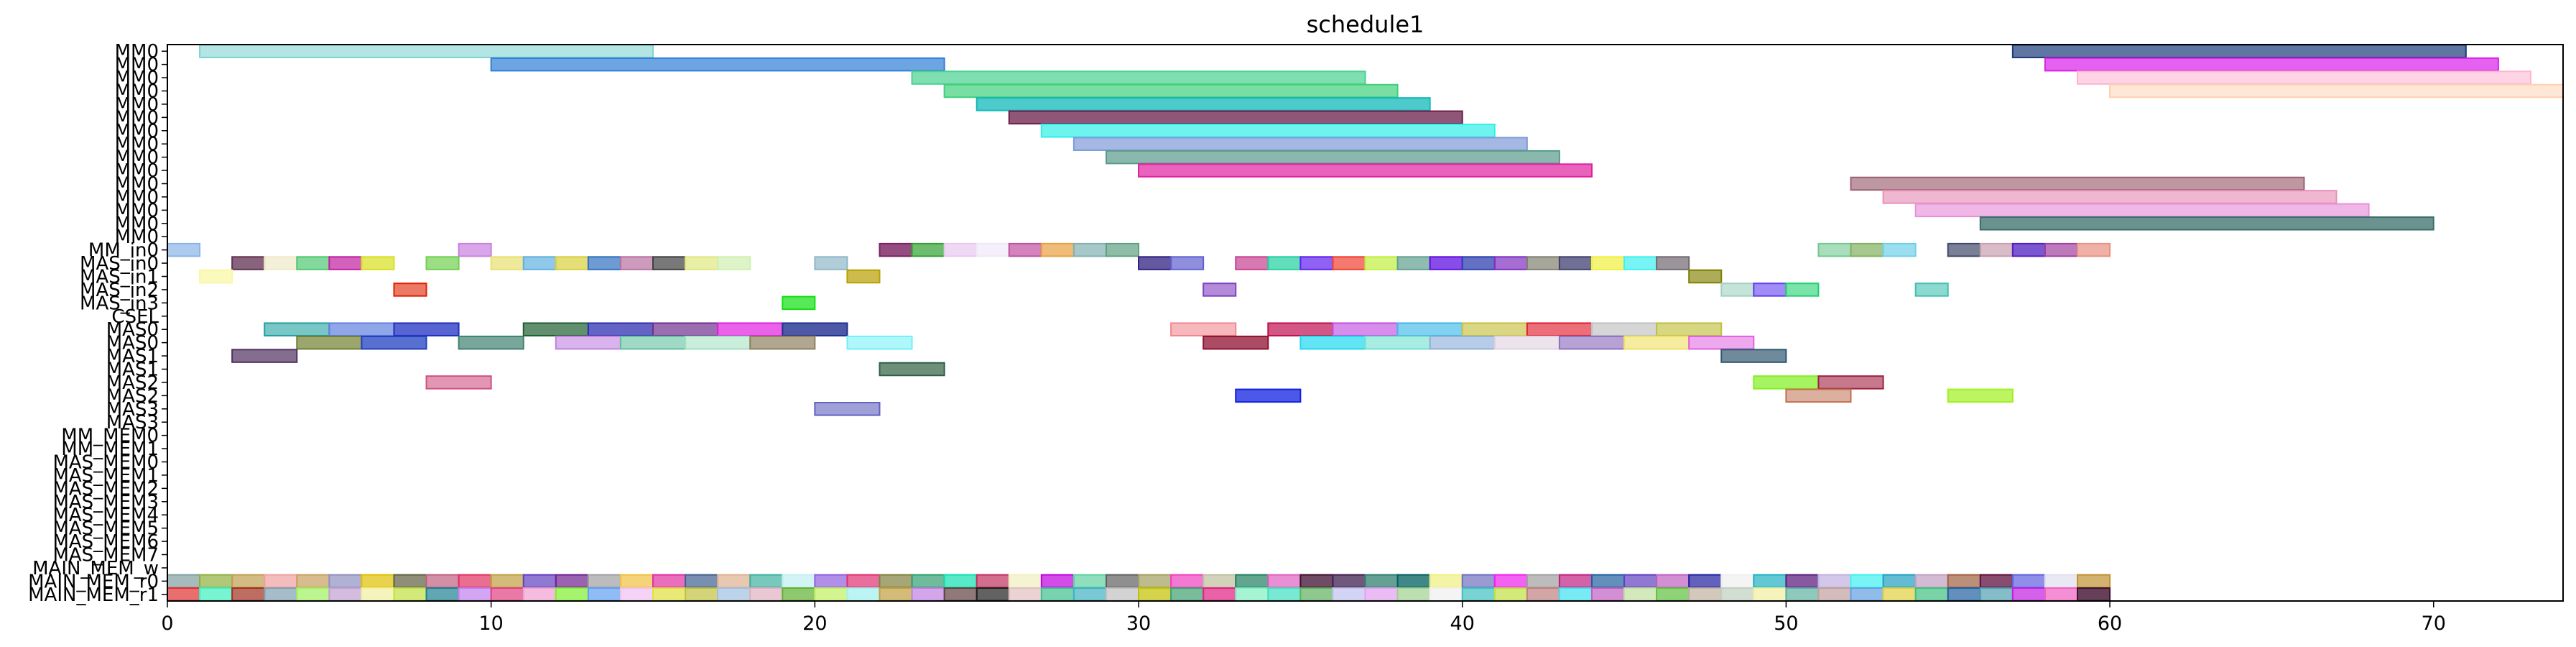 The width and height of the screenshot is (2576, 647). I want to click on x-tick-label: 0, so click(167, 623).